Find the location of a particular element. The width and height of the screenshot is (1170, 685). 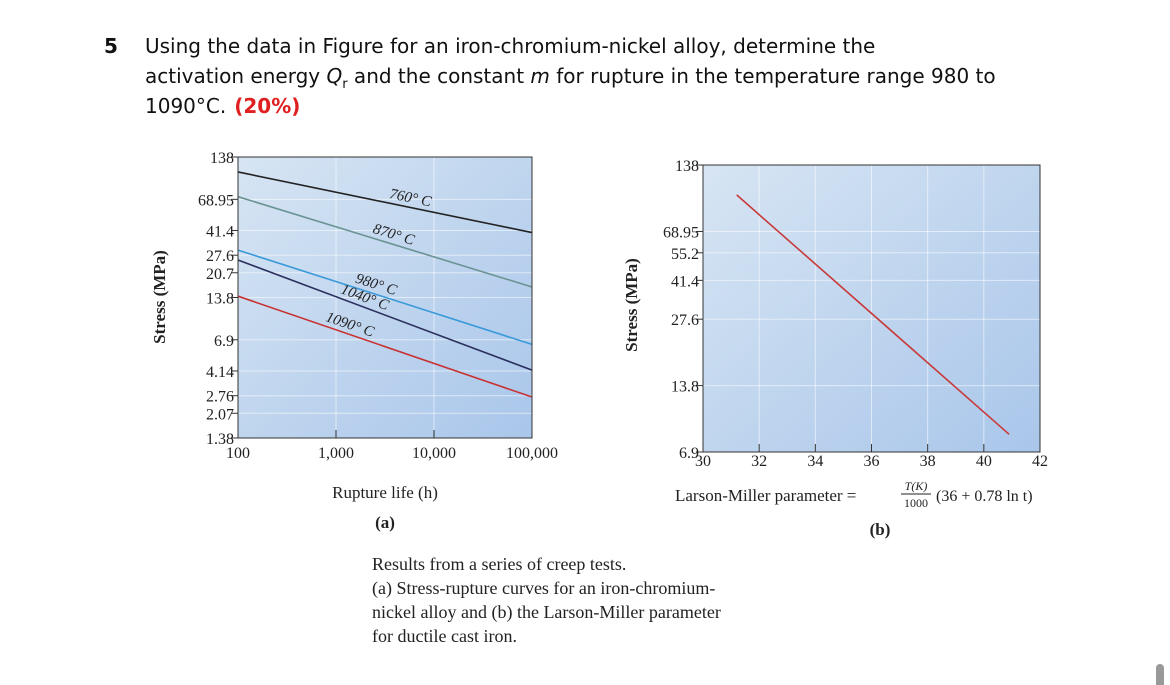

panel-label: (a) is located at coordinates (385, 522).